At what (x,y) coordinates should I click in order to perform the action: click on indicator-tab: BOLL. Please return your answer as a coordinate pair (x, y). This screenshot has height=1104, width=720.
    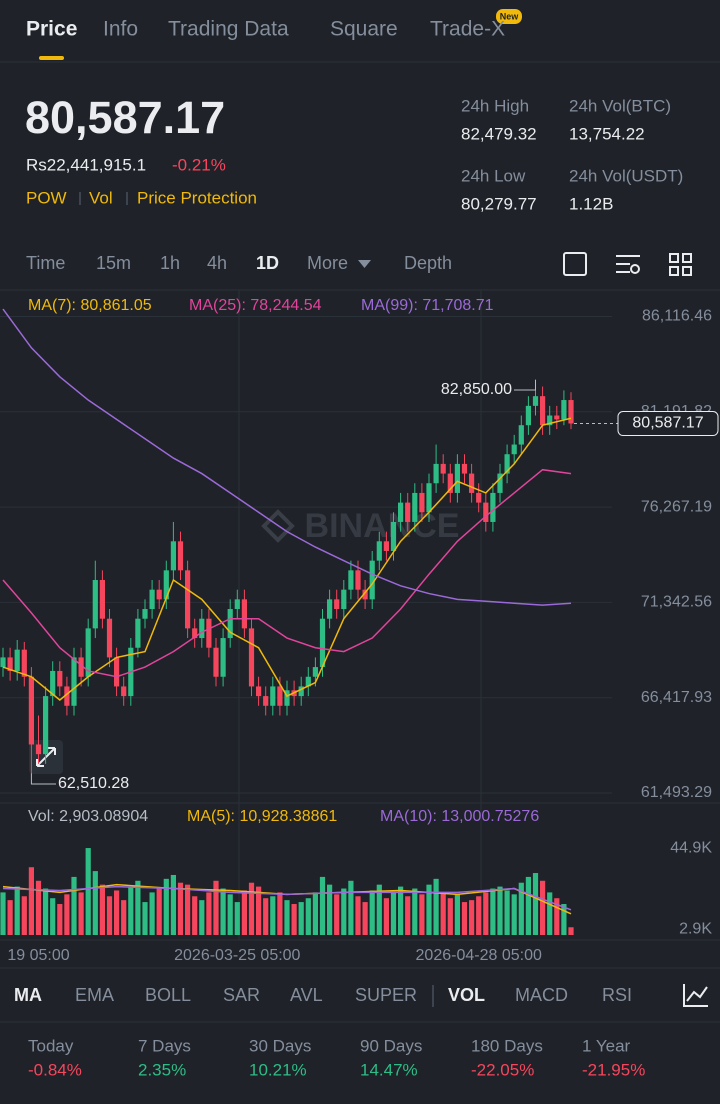
    Looking at the image, I should click on (168, 995).